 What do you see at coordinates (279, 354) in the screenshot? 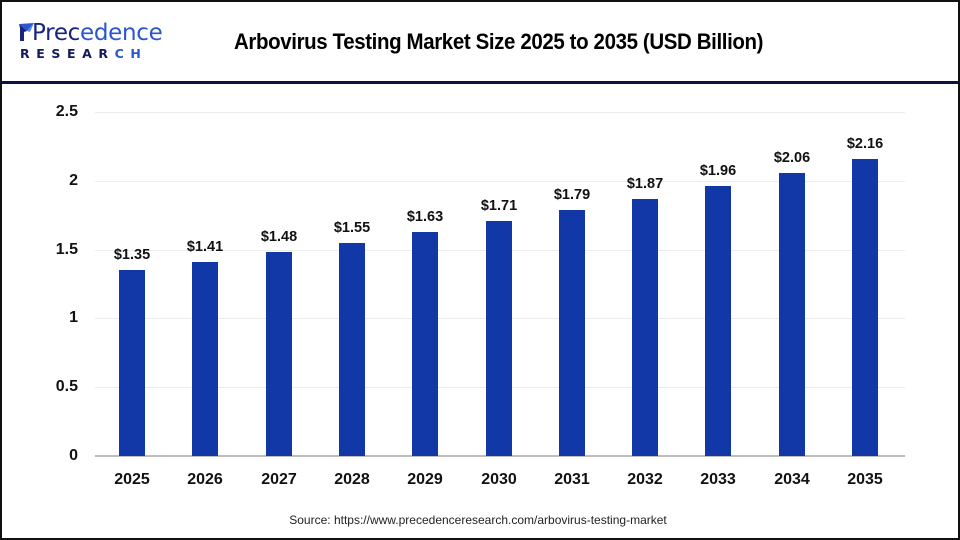
I see `bar-2027` at bounding box center [279, 354].